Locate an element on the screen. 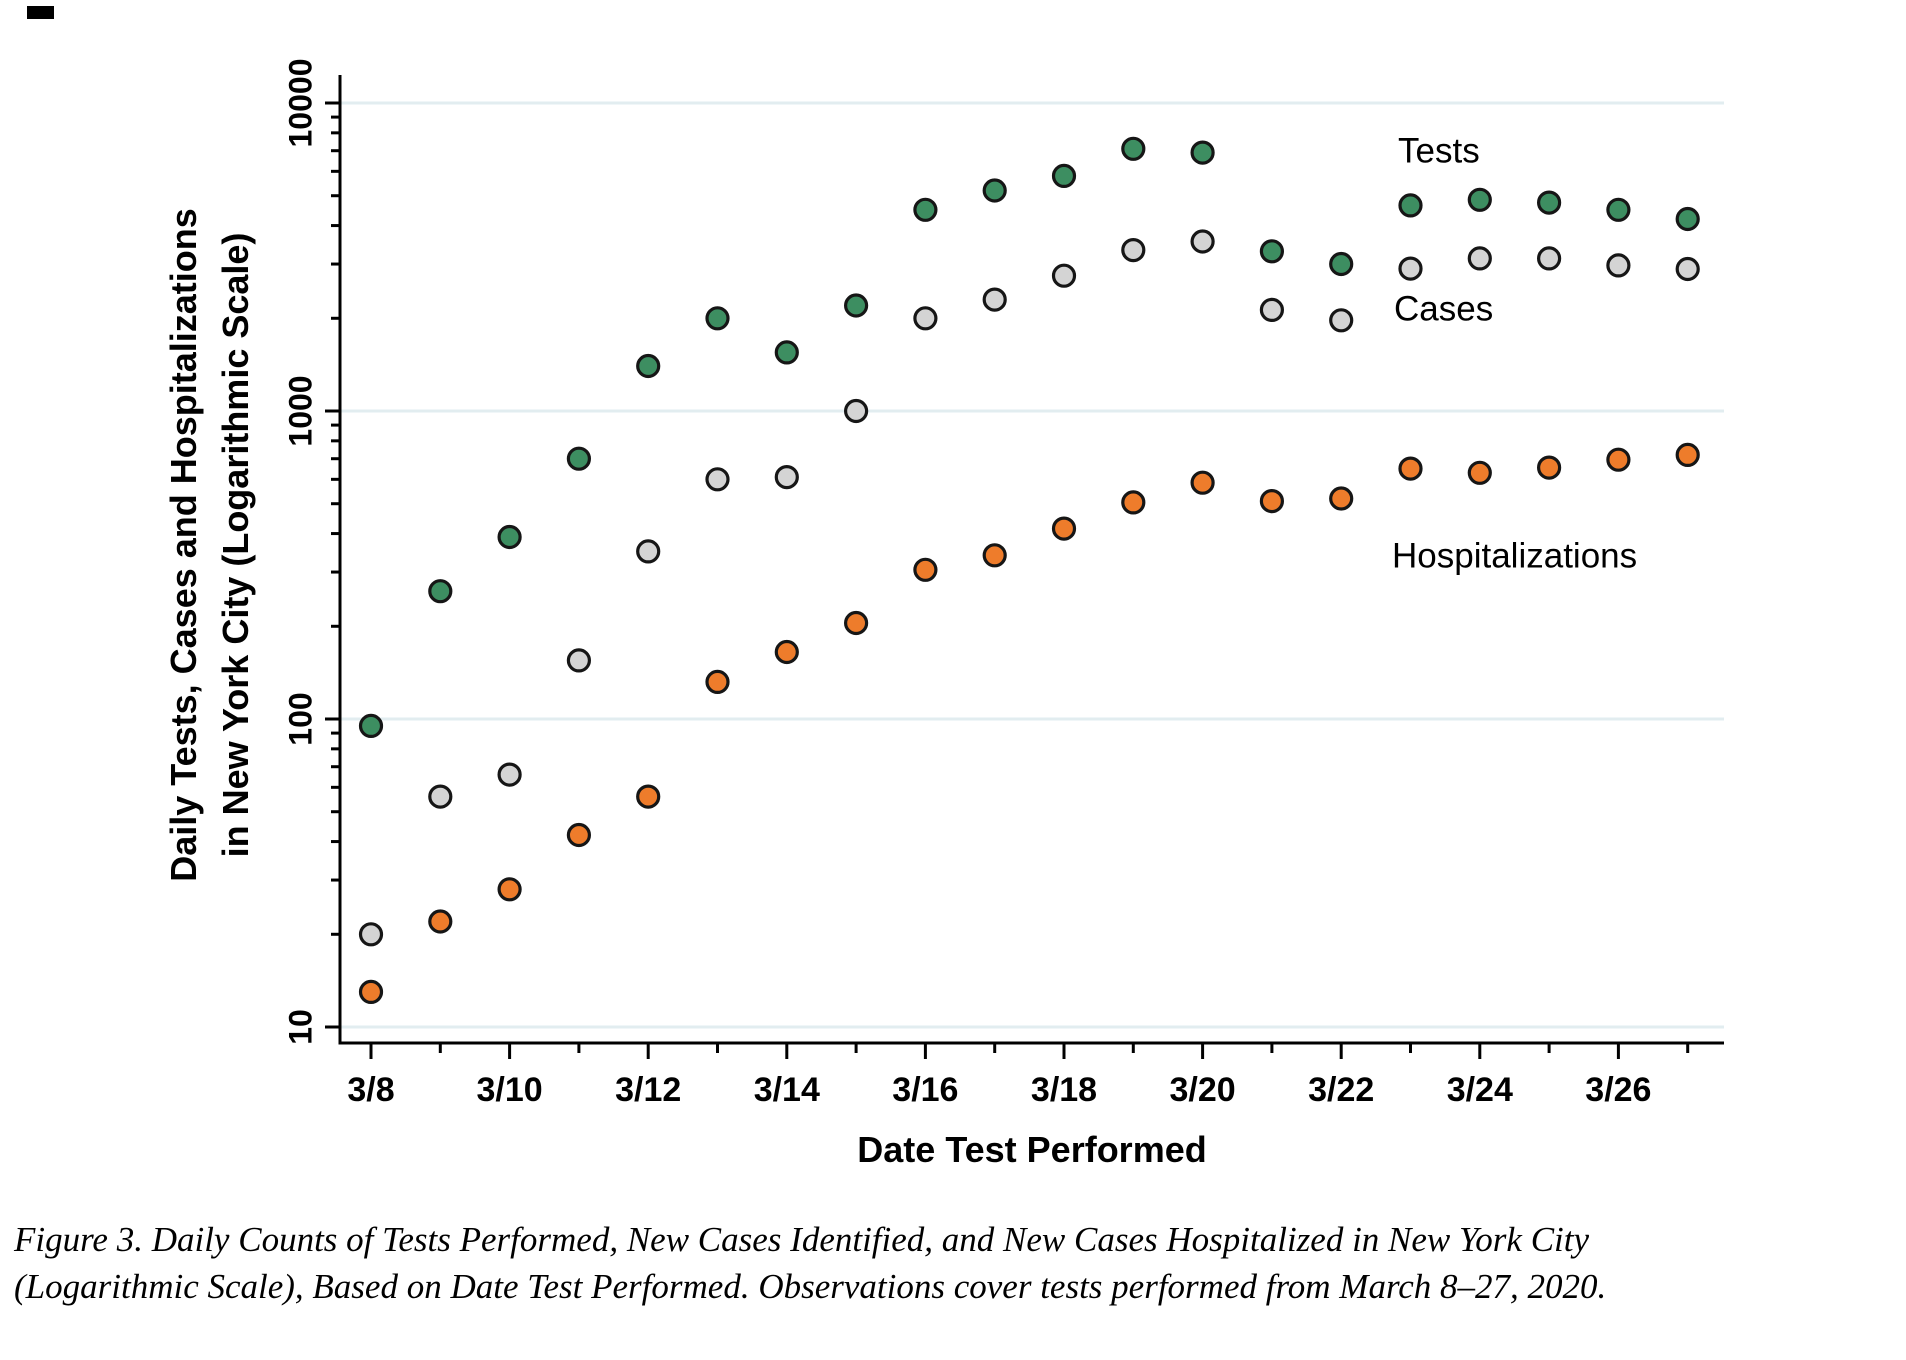  y-tick-label: 10000 is located at coordinates (300, 103).